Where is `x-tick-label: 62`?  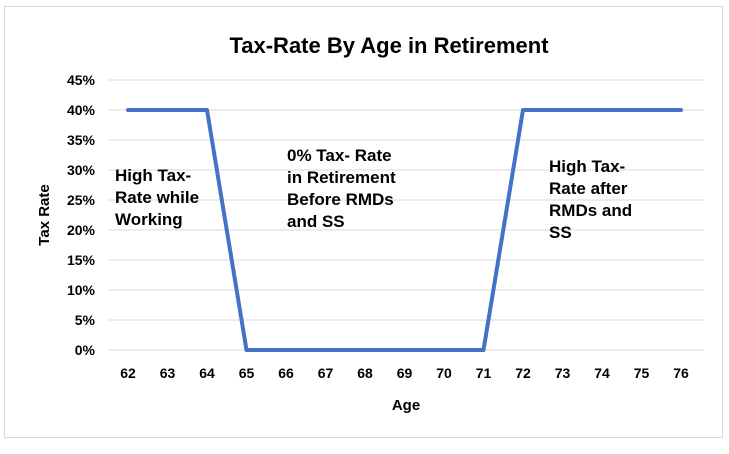 x-tick-label: 62 is located at coordinates (128, 373).